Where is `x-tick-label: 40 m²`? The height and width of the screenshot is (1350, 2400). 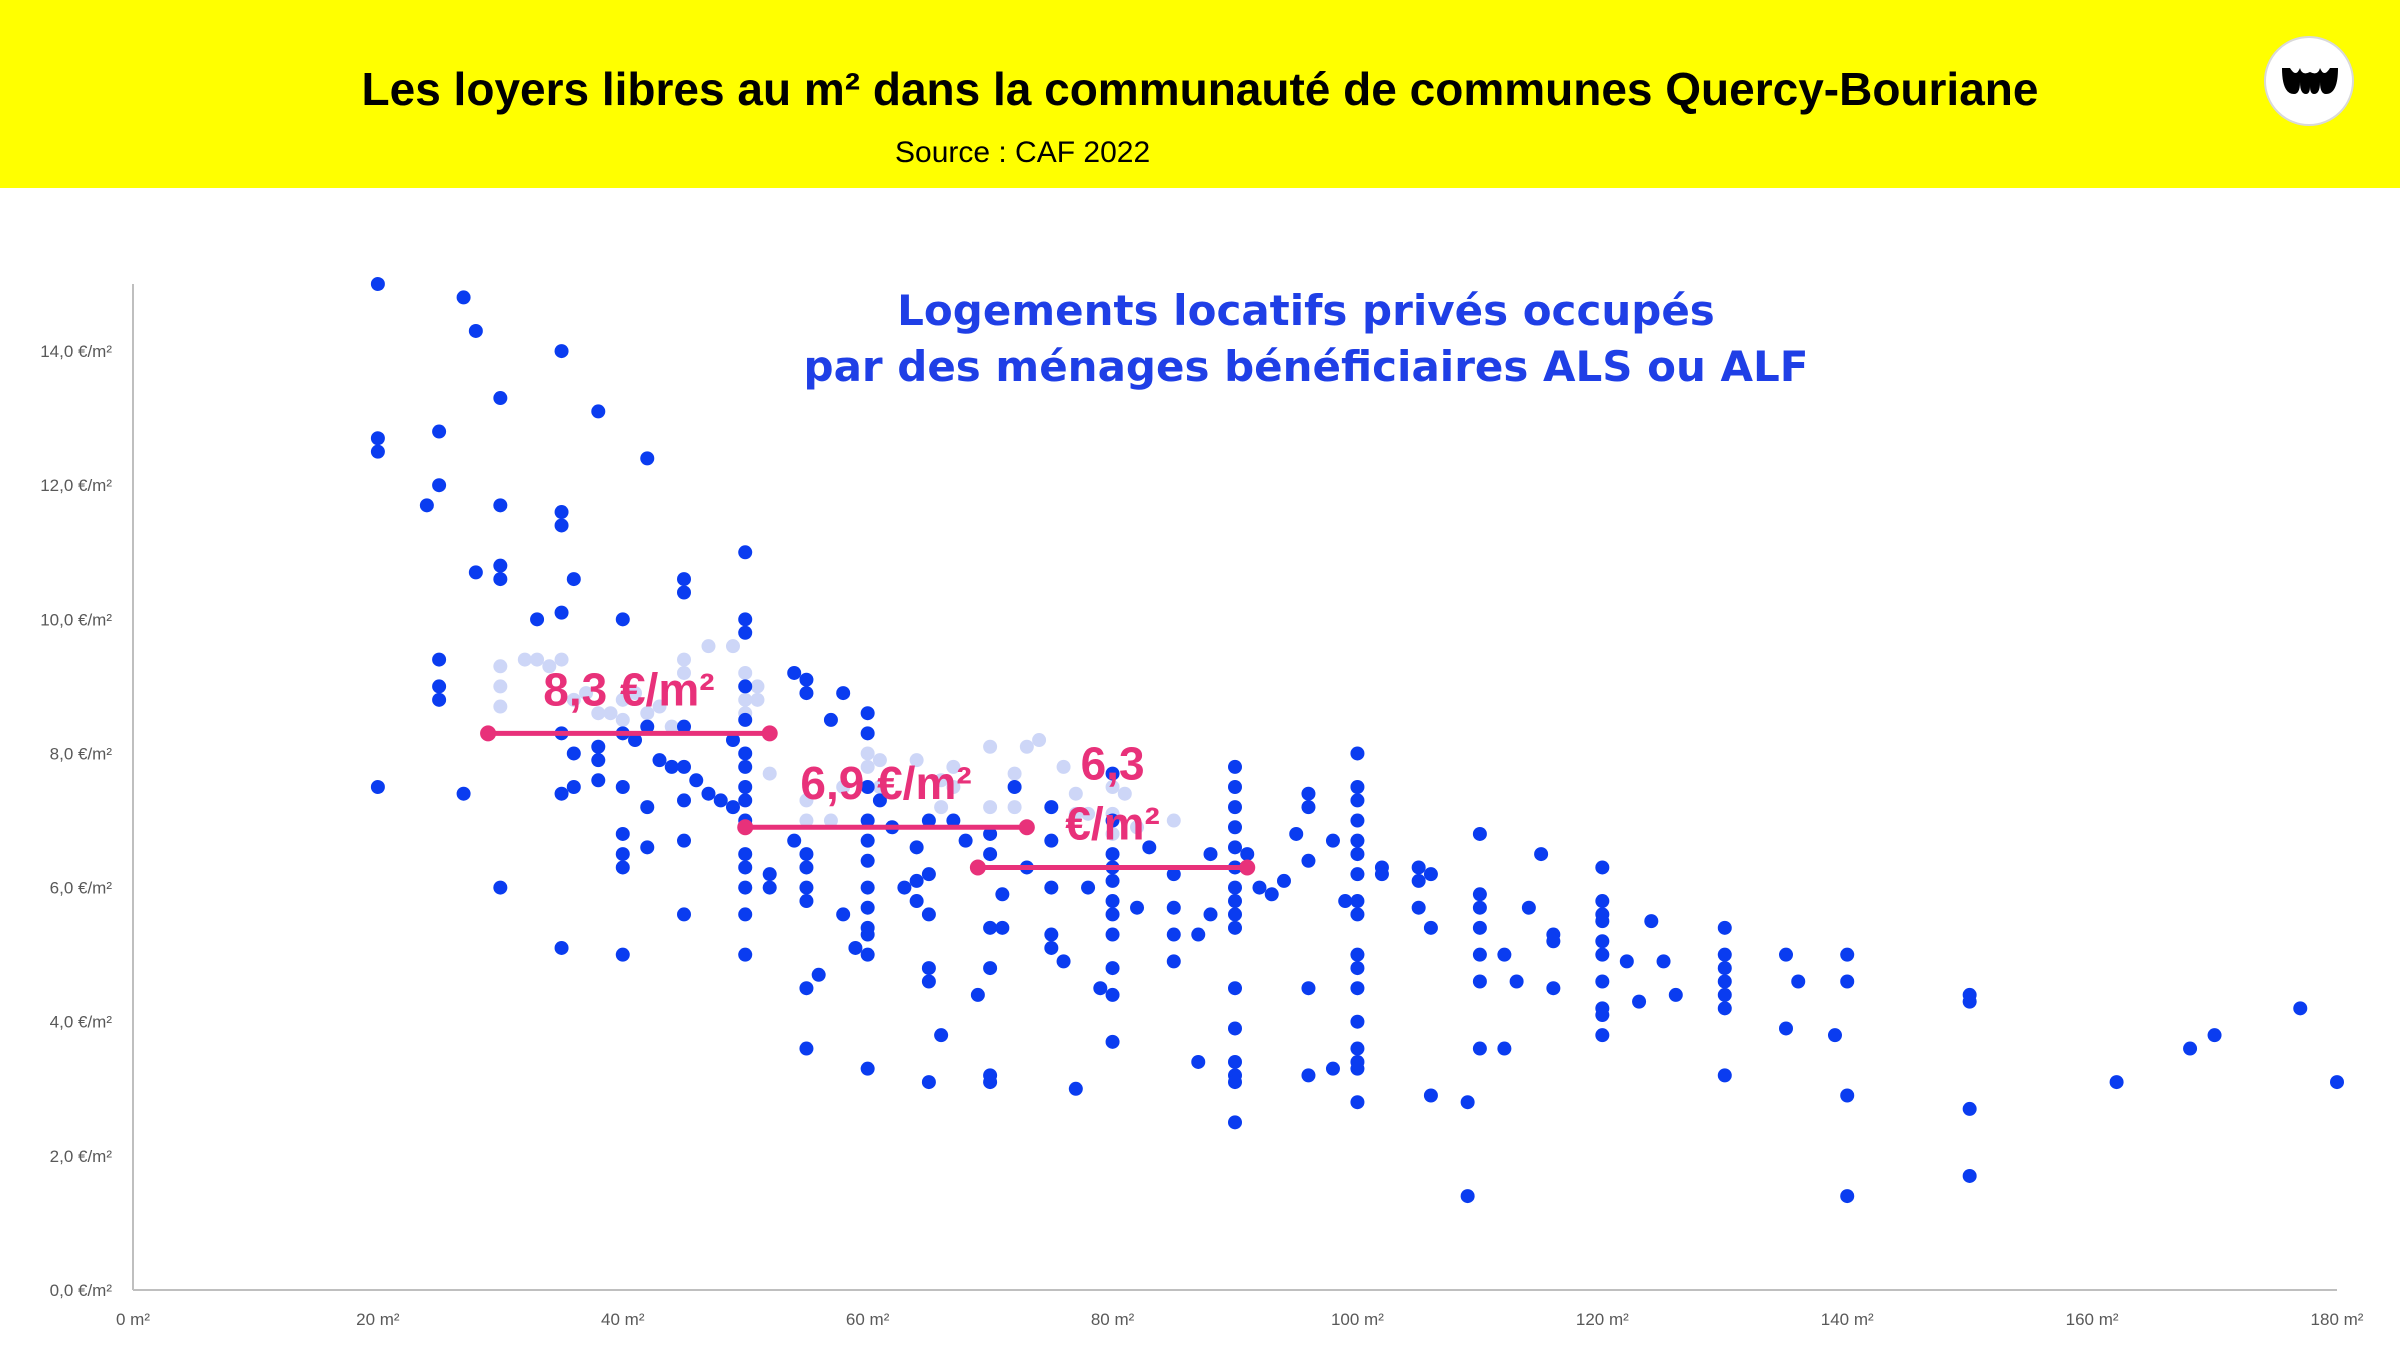 x-tick-label: 40 m² is located at coordinates (623, 1319).